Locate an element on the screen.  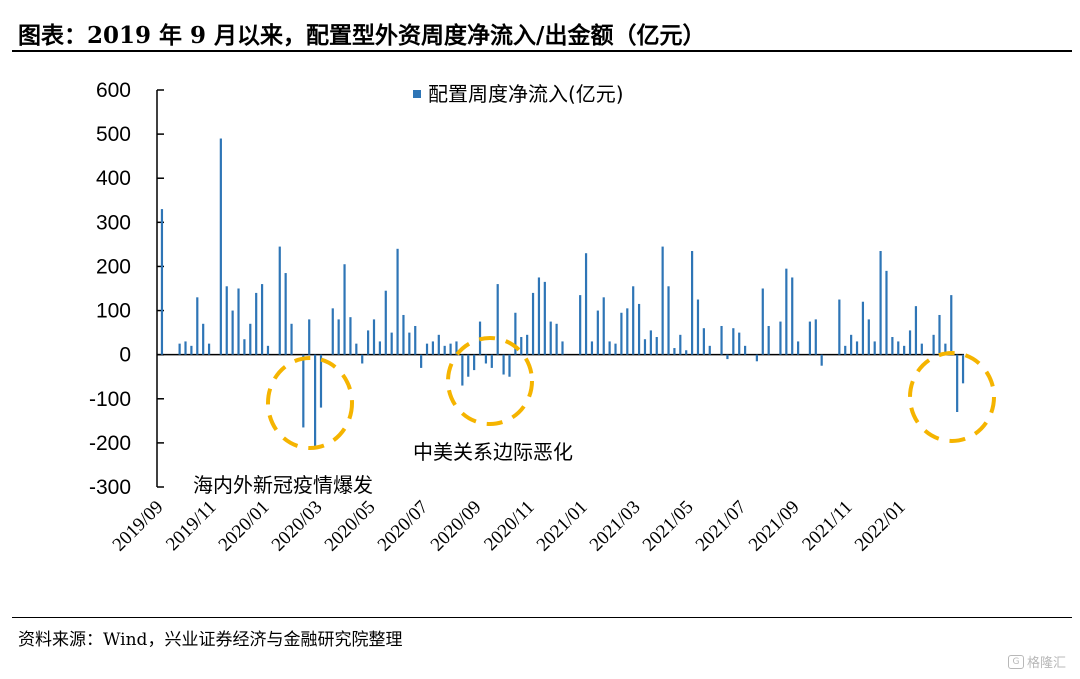
legend-swatch is located at coordinates (417, 94).